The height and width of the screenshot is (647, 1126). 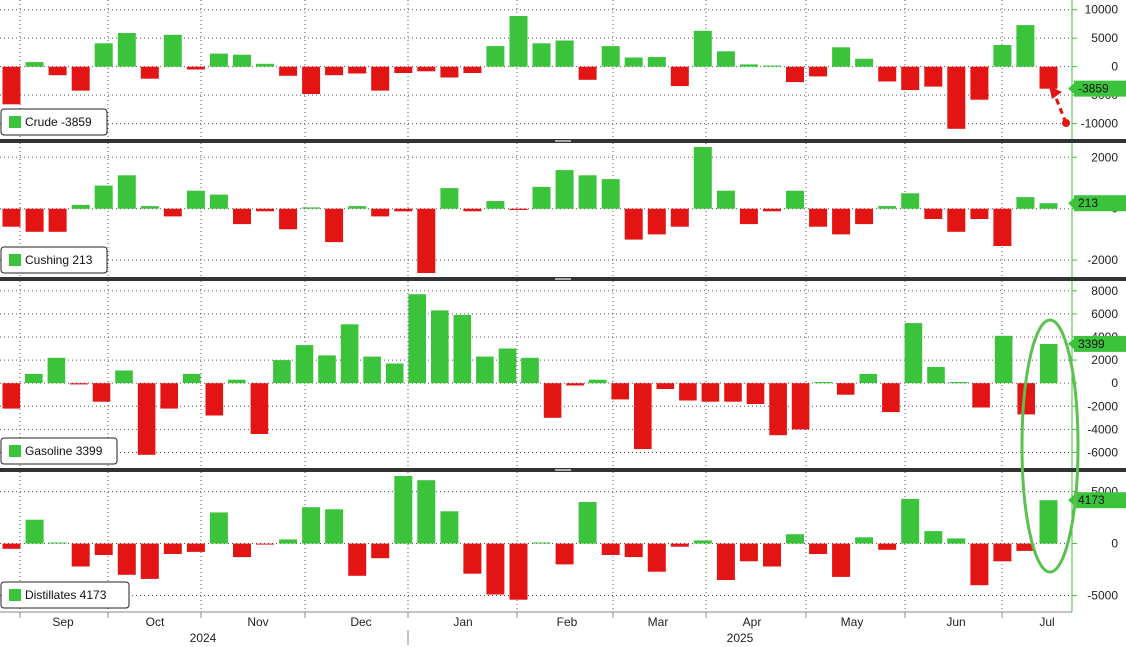 What do you see at coordinates (1060, 108) in the screenshot?
I see `red-arrow-icon` at bounding box center [1060, 108].